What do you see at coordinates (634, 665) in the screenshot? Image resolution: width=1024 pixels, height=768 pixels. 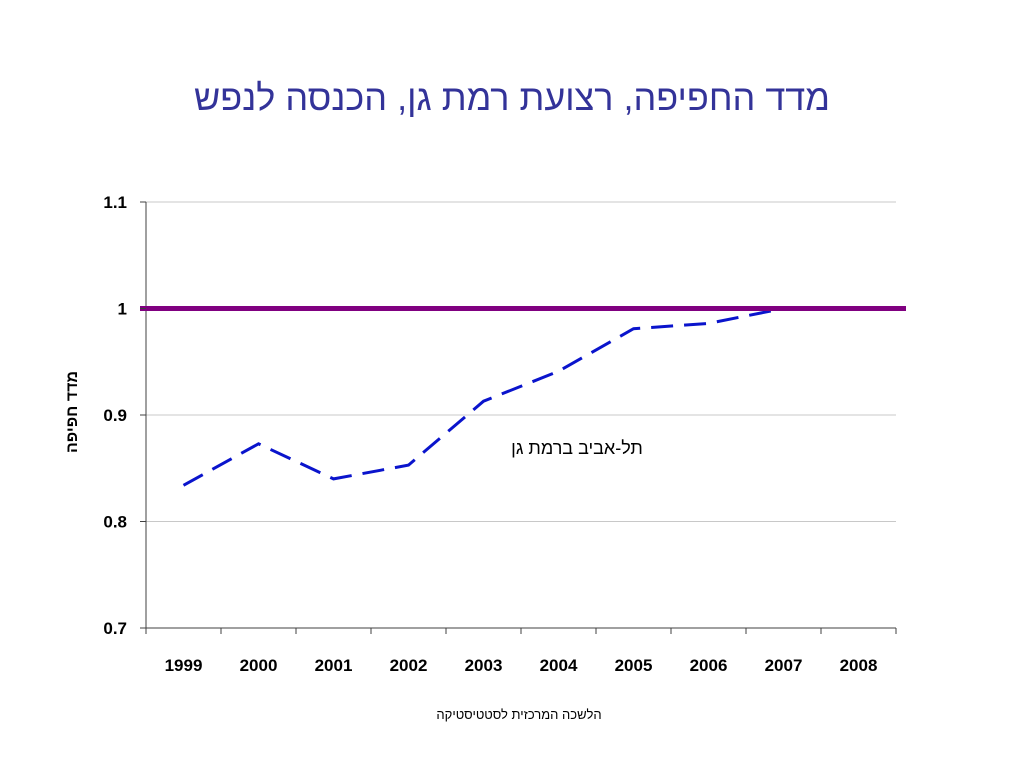 I see `x-tick-label: 2005` at bounding box center [634, 665].